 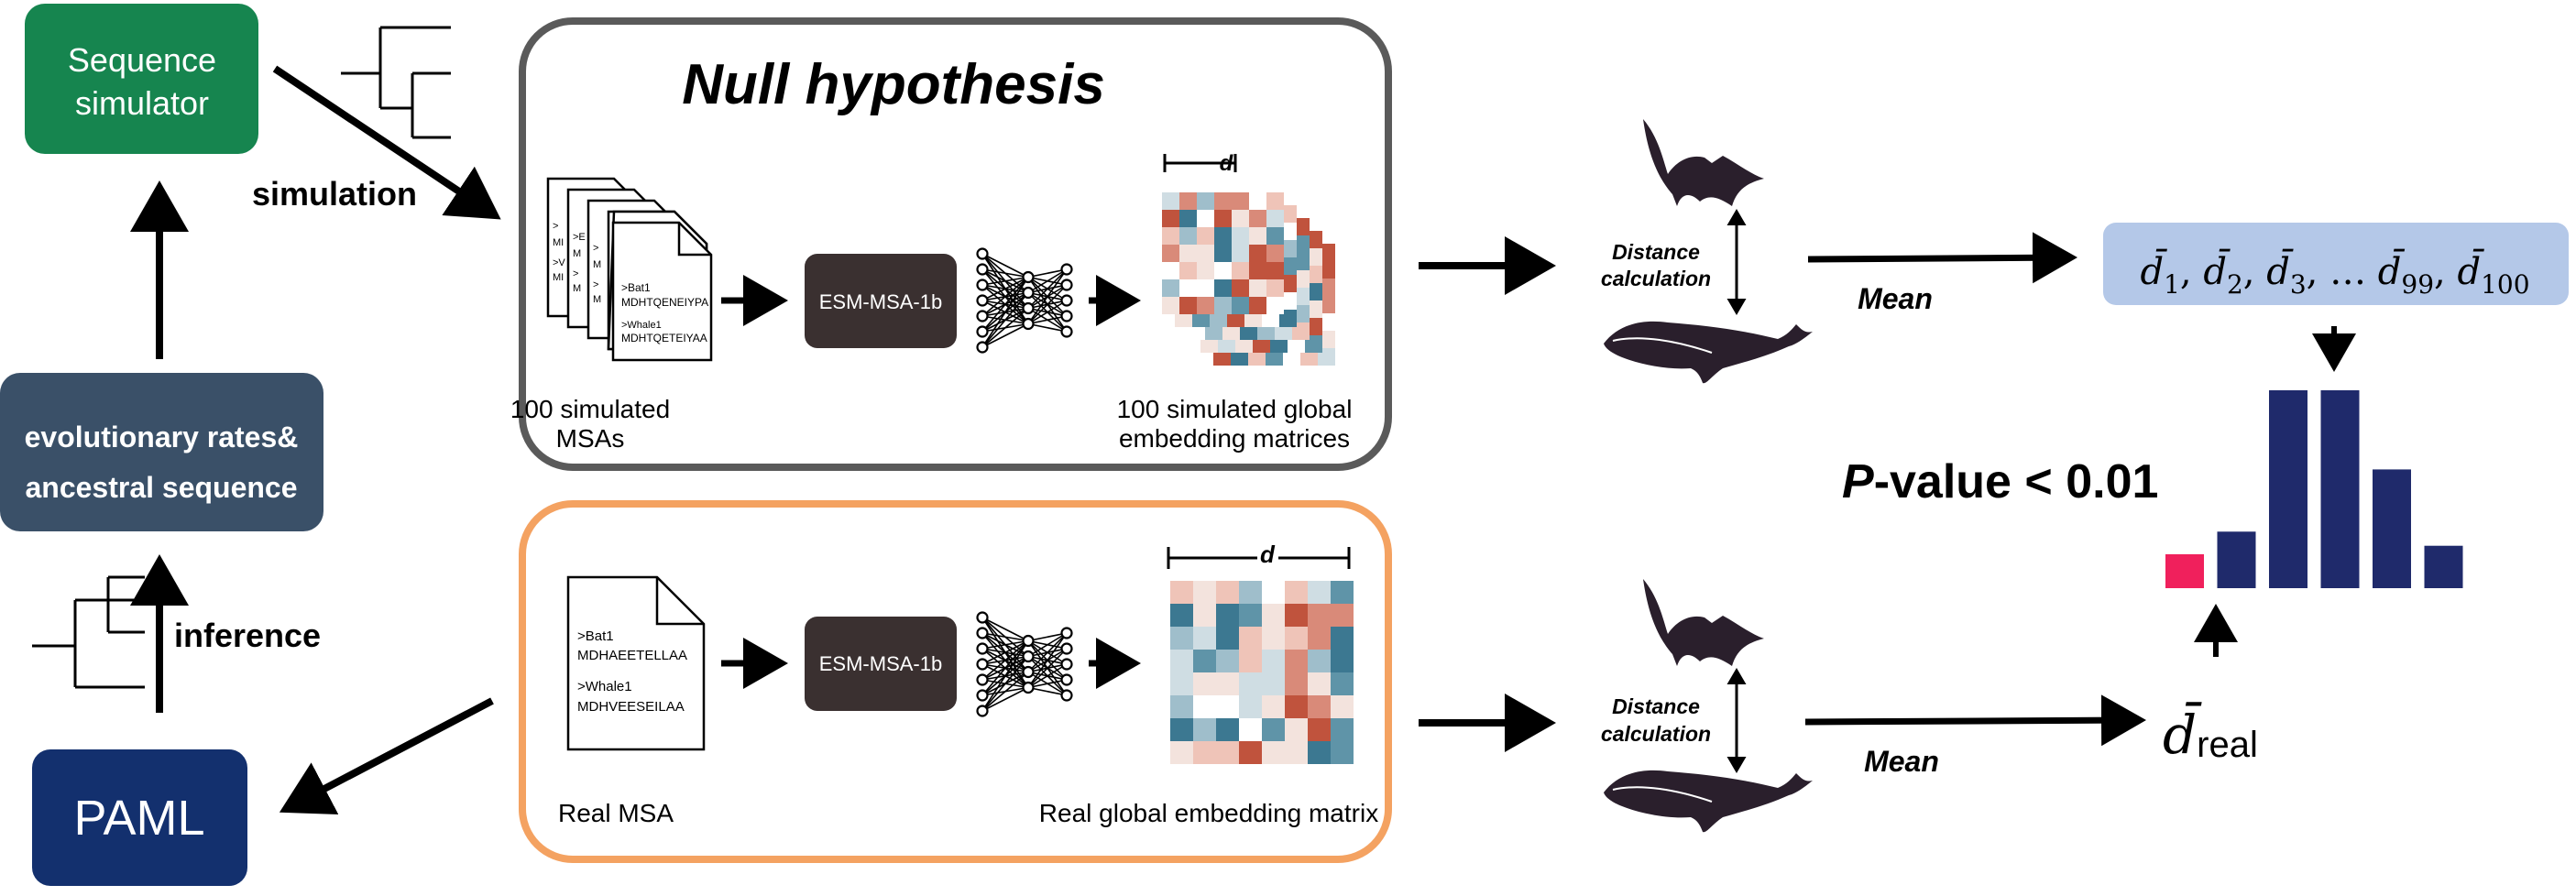 What do you see at coordinates (1708, 801) in the screenshot?
I see `whale-icon` at bounding box center [1708, 801].